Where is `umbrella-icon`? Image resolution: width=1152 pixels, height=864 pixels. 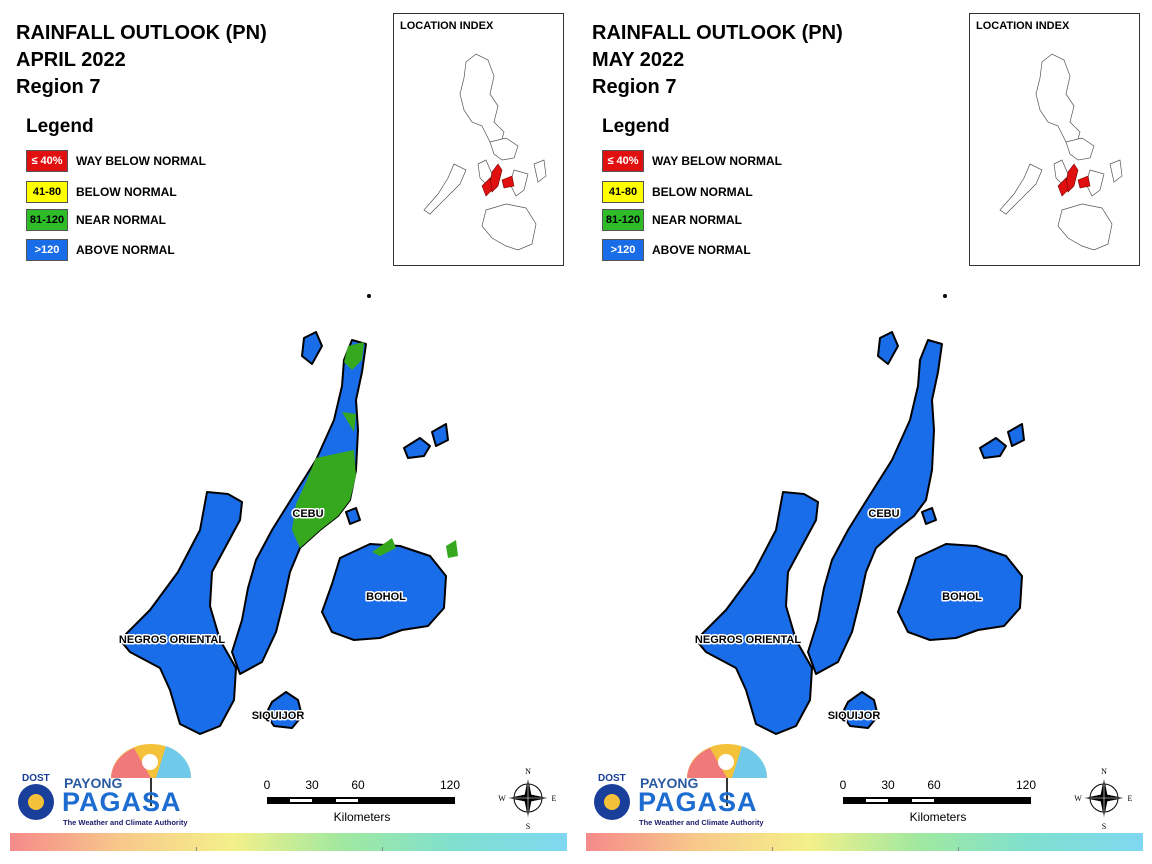
umbrella-icon is located at coordinates (681, 782).